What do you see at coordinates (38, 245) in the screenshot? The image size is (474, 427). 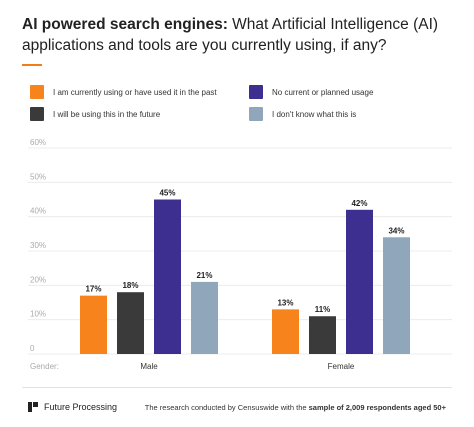 I see `y-tick-label: 30%` at bounding box center [38, 245].